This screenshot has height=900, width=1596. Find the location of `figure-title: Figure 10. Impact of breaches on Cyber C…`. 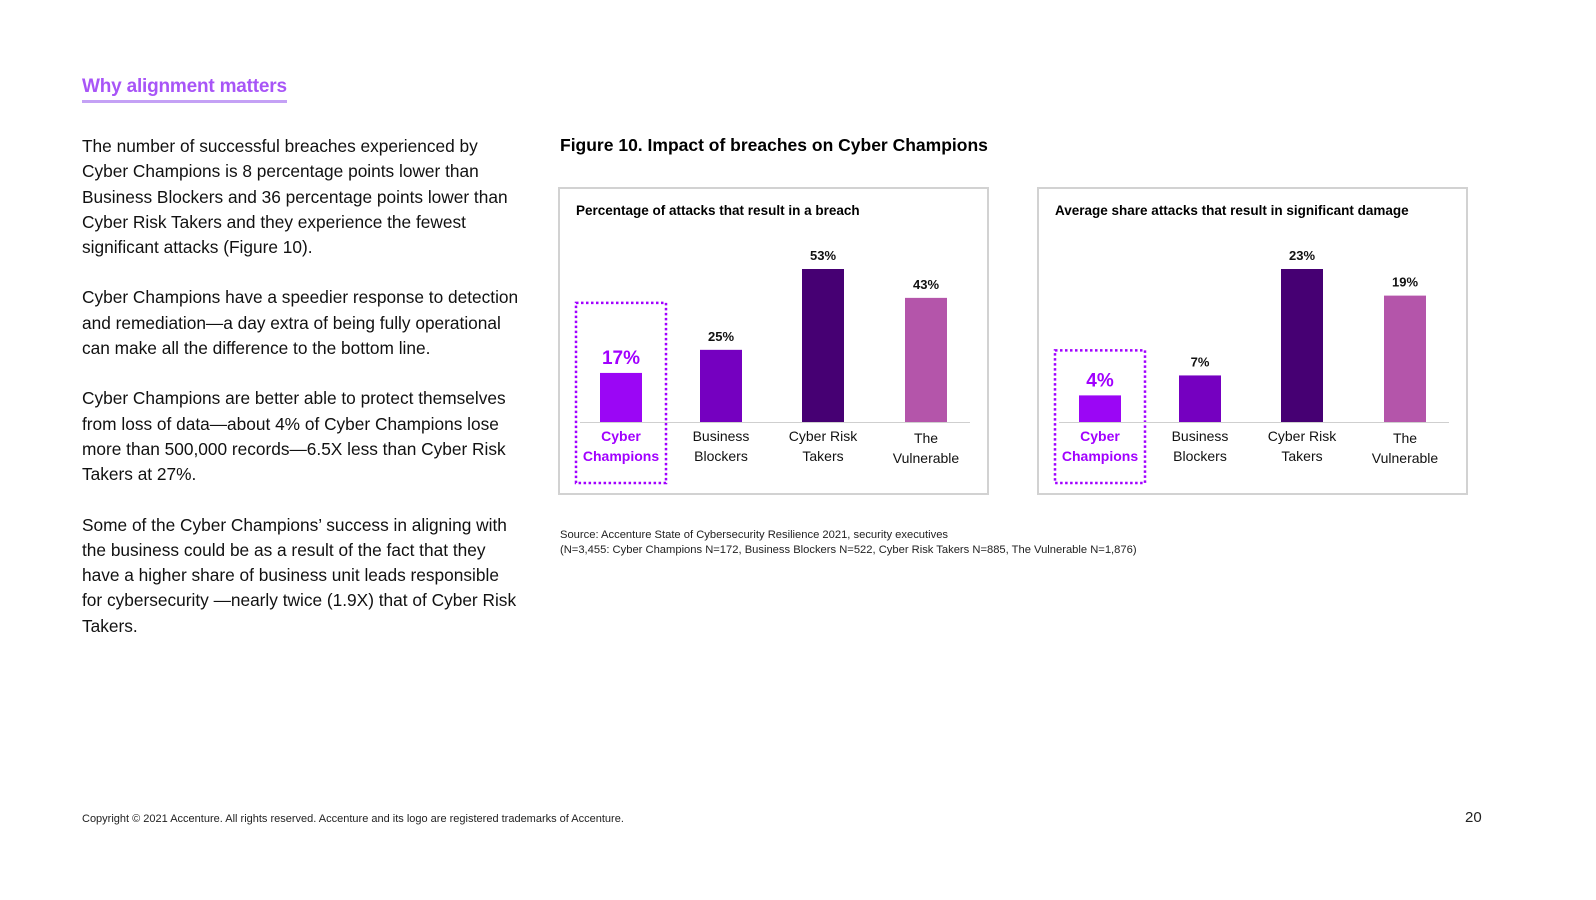

figure-title: Figure 10. Impact of breaches on Cyber C… is located at coordinates (774, 145).